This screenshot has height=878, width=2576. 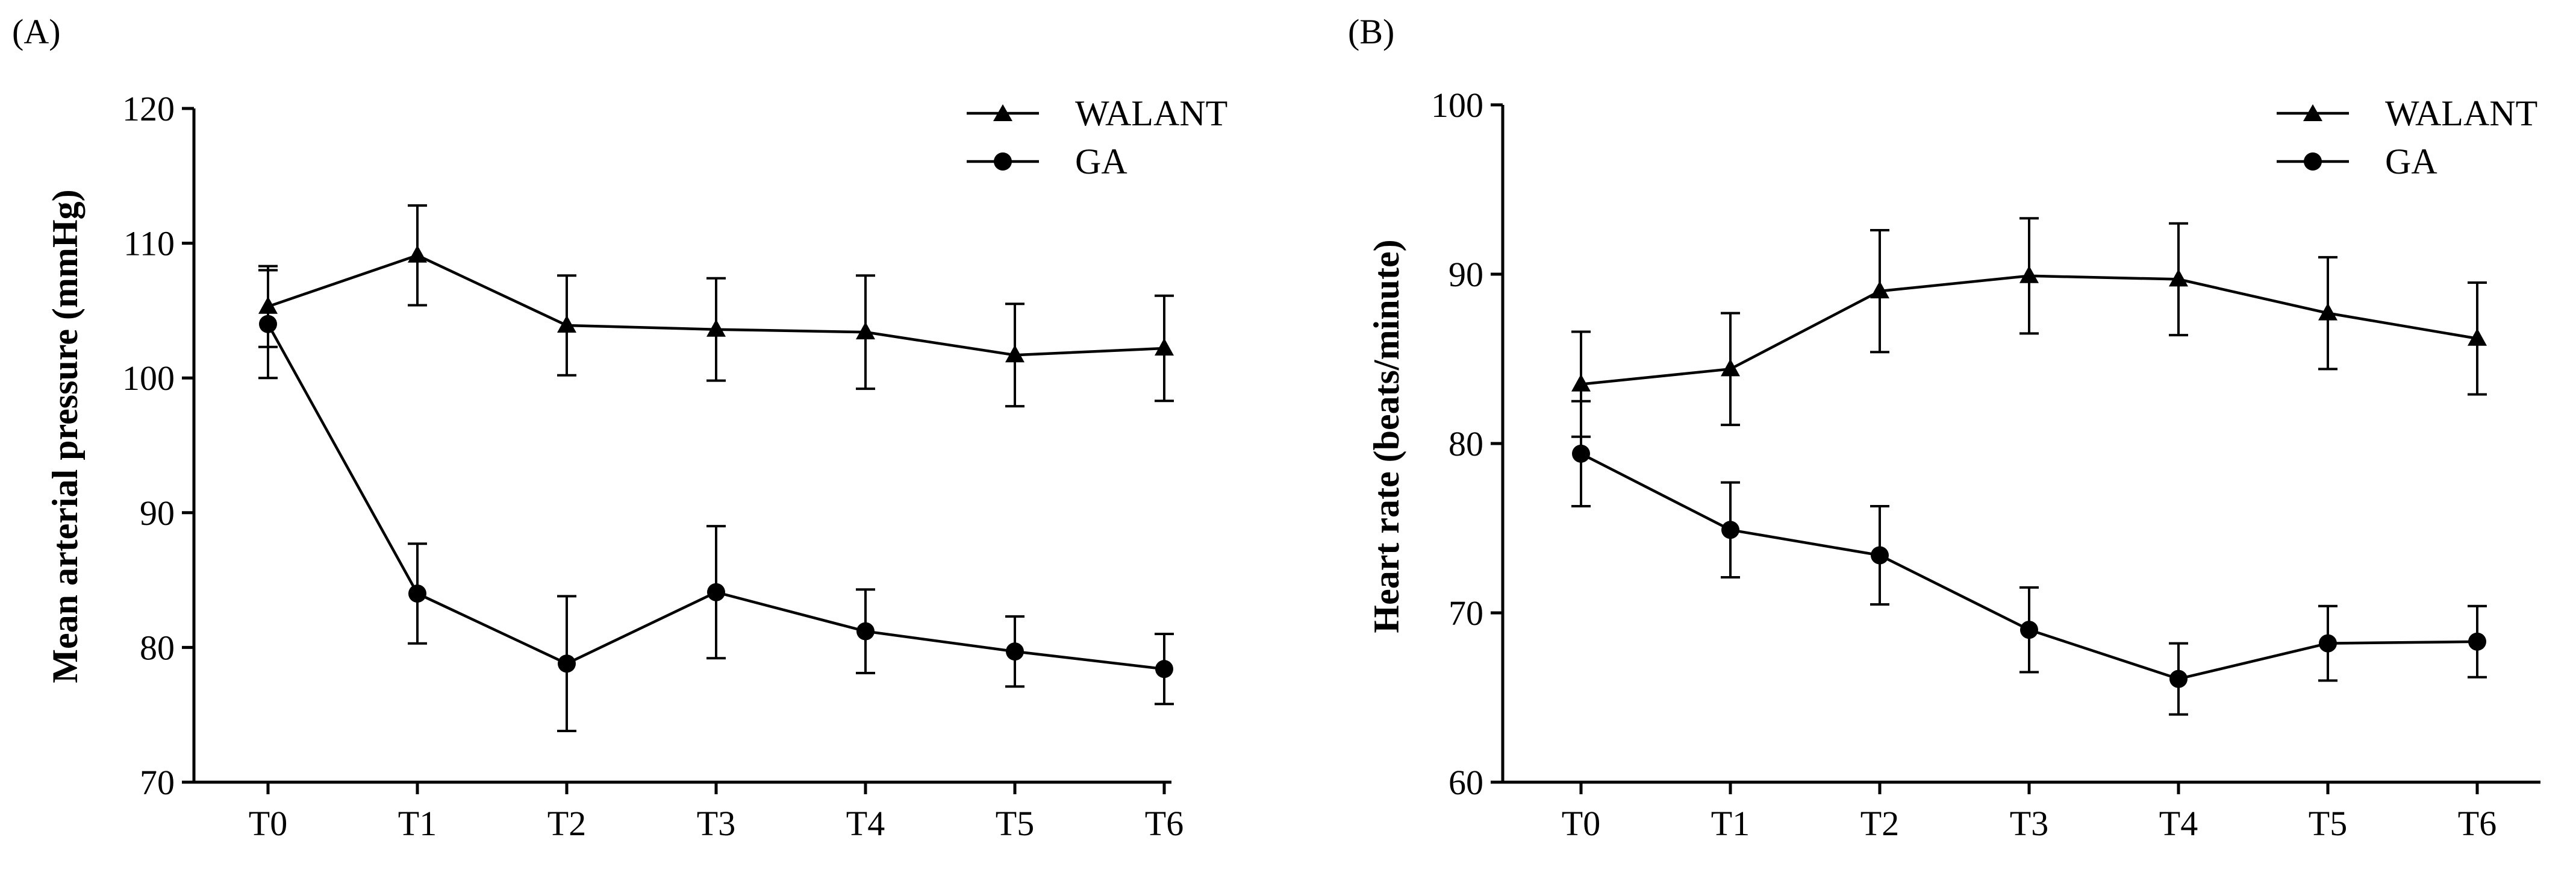 I want to click on y-tick-label: 120, so click(x=148, y=109).